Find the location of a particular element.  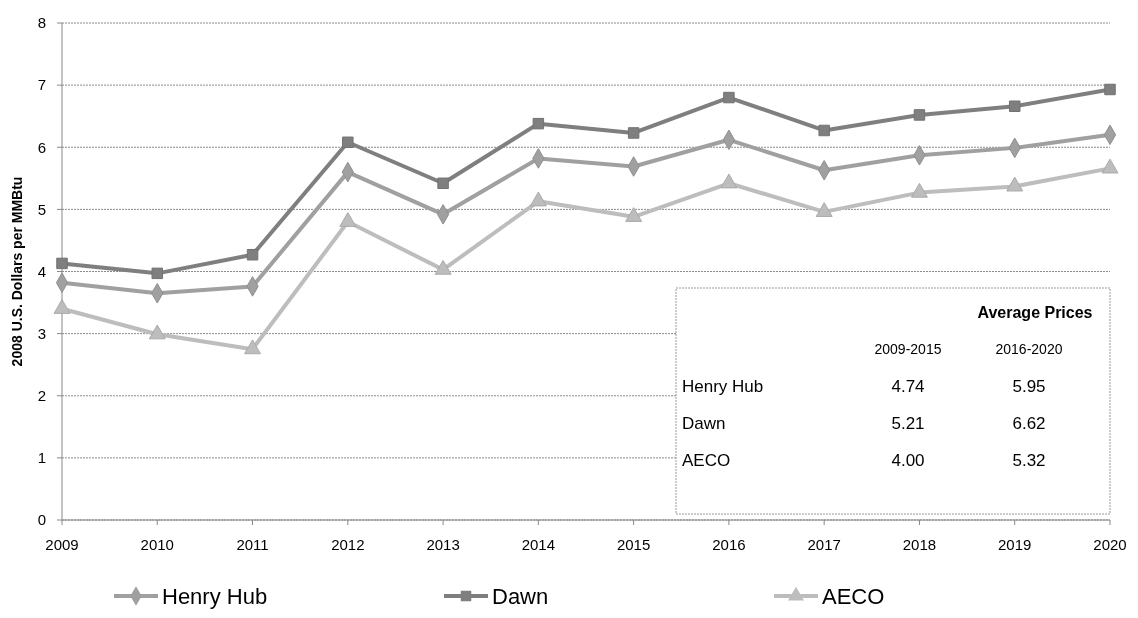

x-tick-label: 2019 is located at coordinates (1015, 544).